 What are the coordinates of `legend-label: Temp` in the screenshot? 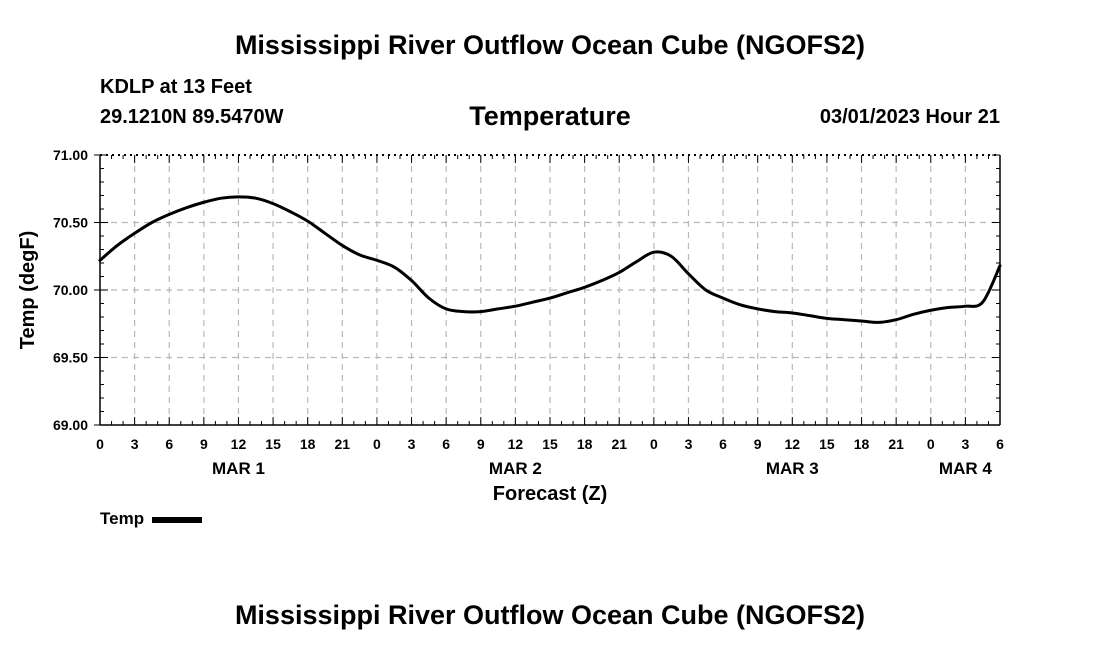 It's located at (122, 518).